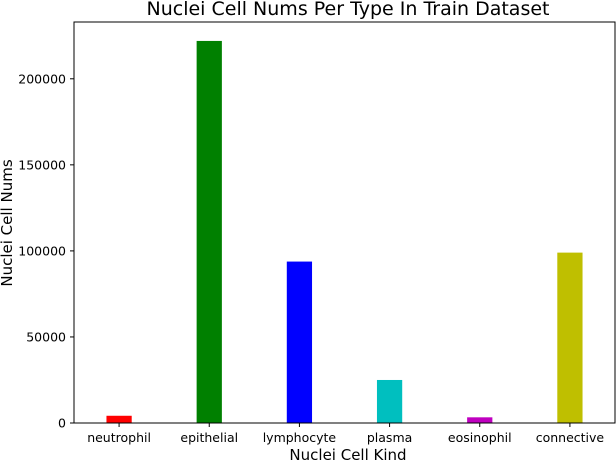 The height and width of the screenshot is (462, 616). What do you see at coordinates (299, 342) in the screenshot?
I see `bar-lymphocyte` at bounding box center [299, 342].